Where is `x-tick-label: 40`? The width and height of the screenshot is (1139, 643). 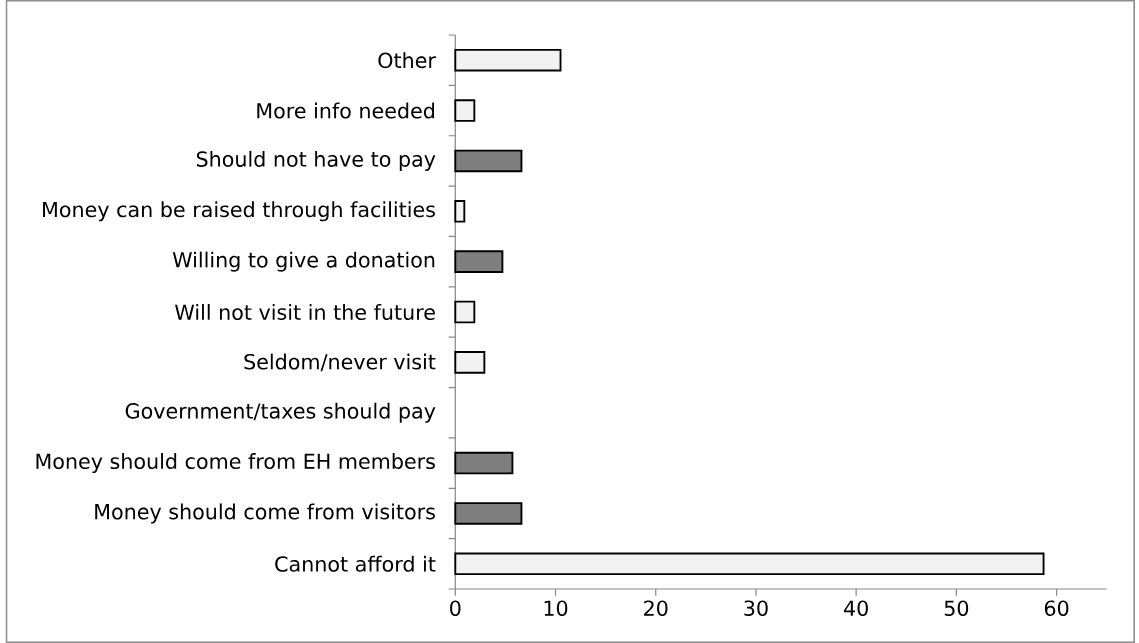 x-tick-label: 40 is located at coordinates (856, 608).